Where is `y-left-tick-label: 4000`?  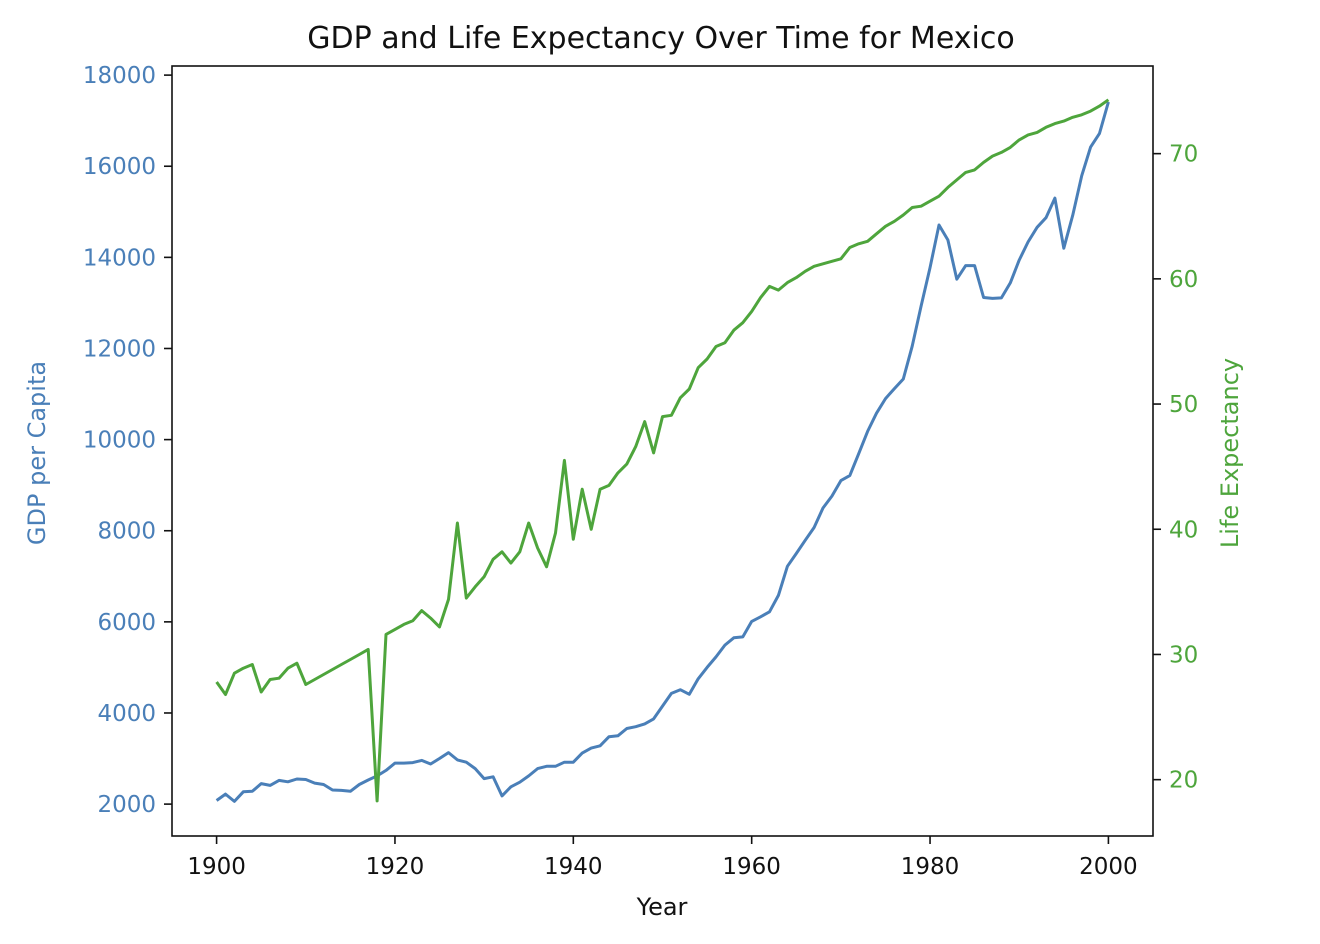
y-left-tick-label: 4000 is located at coordinates (126, 714).